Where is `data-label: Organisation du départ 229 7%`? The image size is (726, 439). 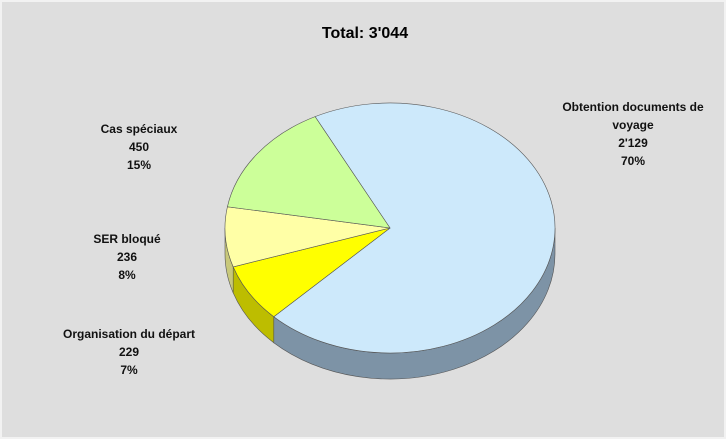 data-label: Organisation du départ 229 7% is located at coordinates (129, 352).